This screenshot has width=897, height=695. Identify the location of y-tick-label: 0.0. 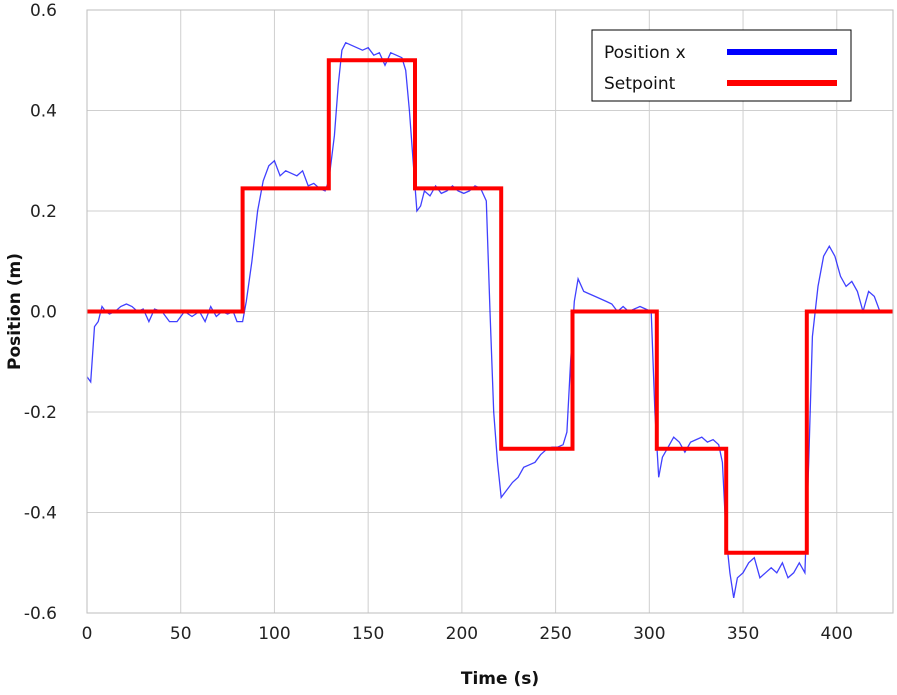
(43, 313).